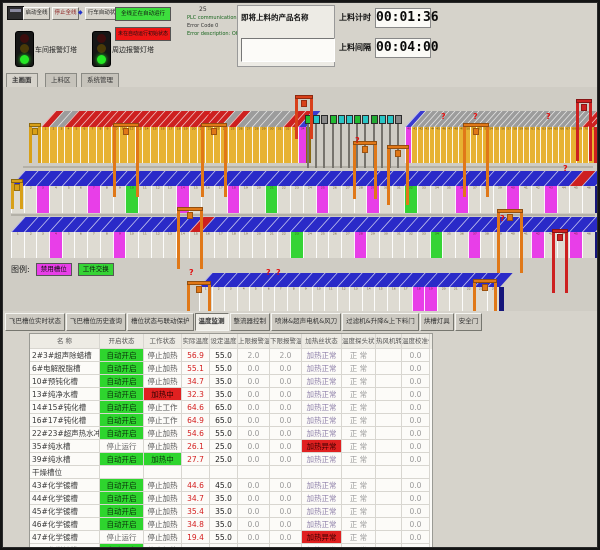 The image size is (600, 550). Describe the element at coordinates (478, 145) in the screenshot. I see `tank-face: 52` at that location.